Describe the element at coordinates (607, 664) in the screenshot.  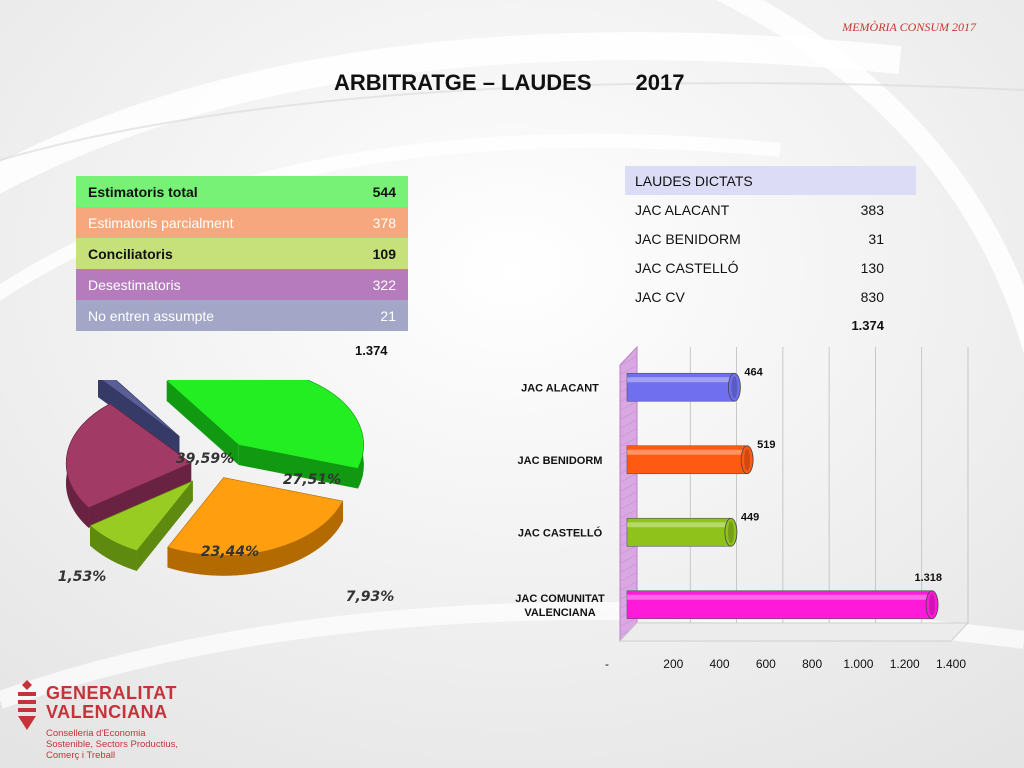
I see `x-tick-label: -` at that location.